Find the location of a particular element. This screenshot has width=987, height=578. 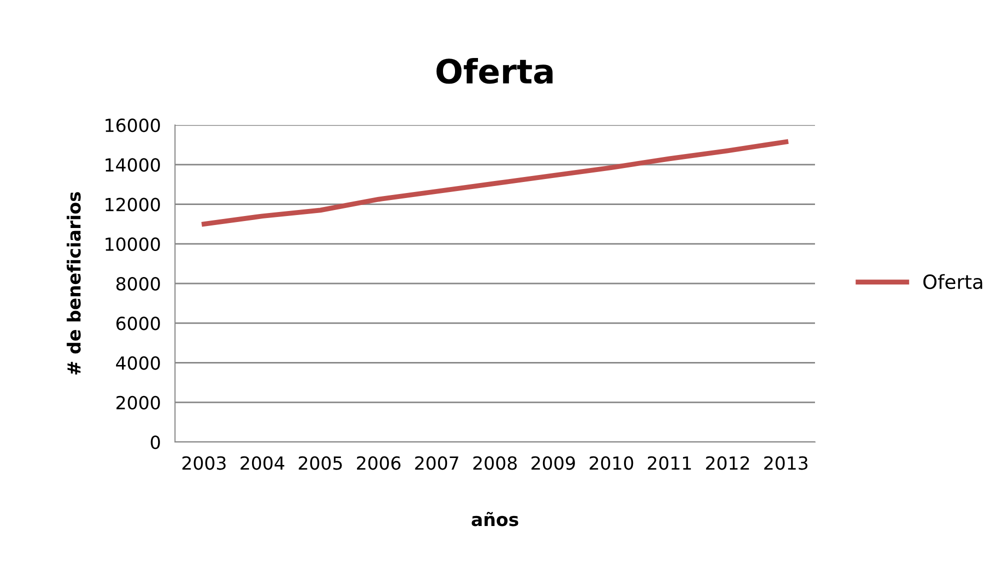

x-tick-label: 2008 is located at coordinates (495, 463).